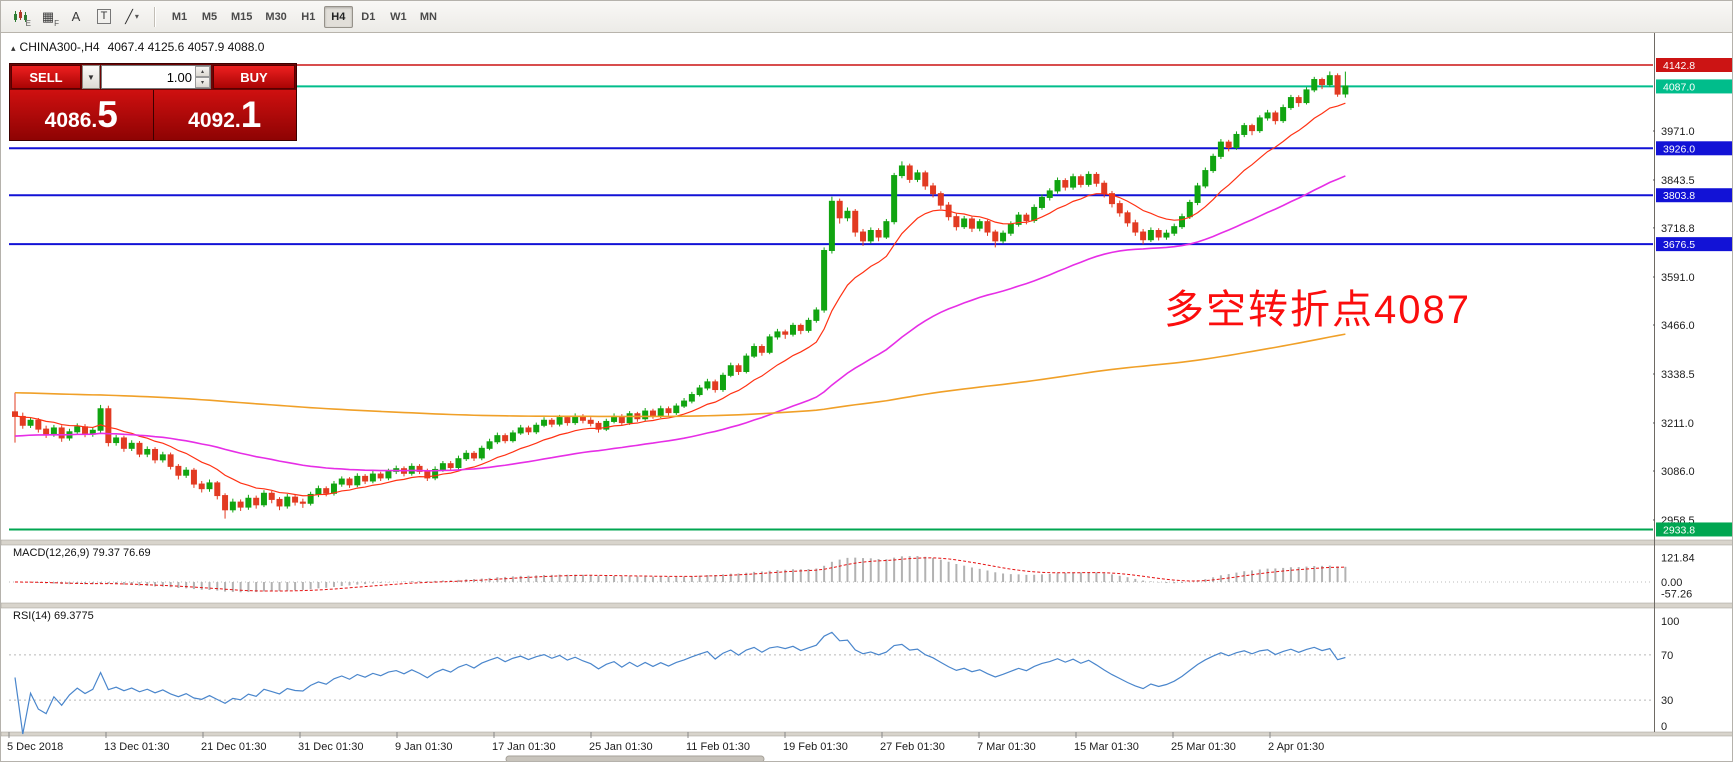 This screenshot has width=1733, height=762. I want to click on buy-button: BUY, so click(254, 77).